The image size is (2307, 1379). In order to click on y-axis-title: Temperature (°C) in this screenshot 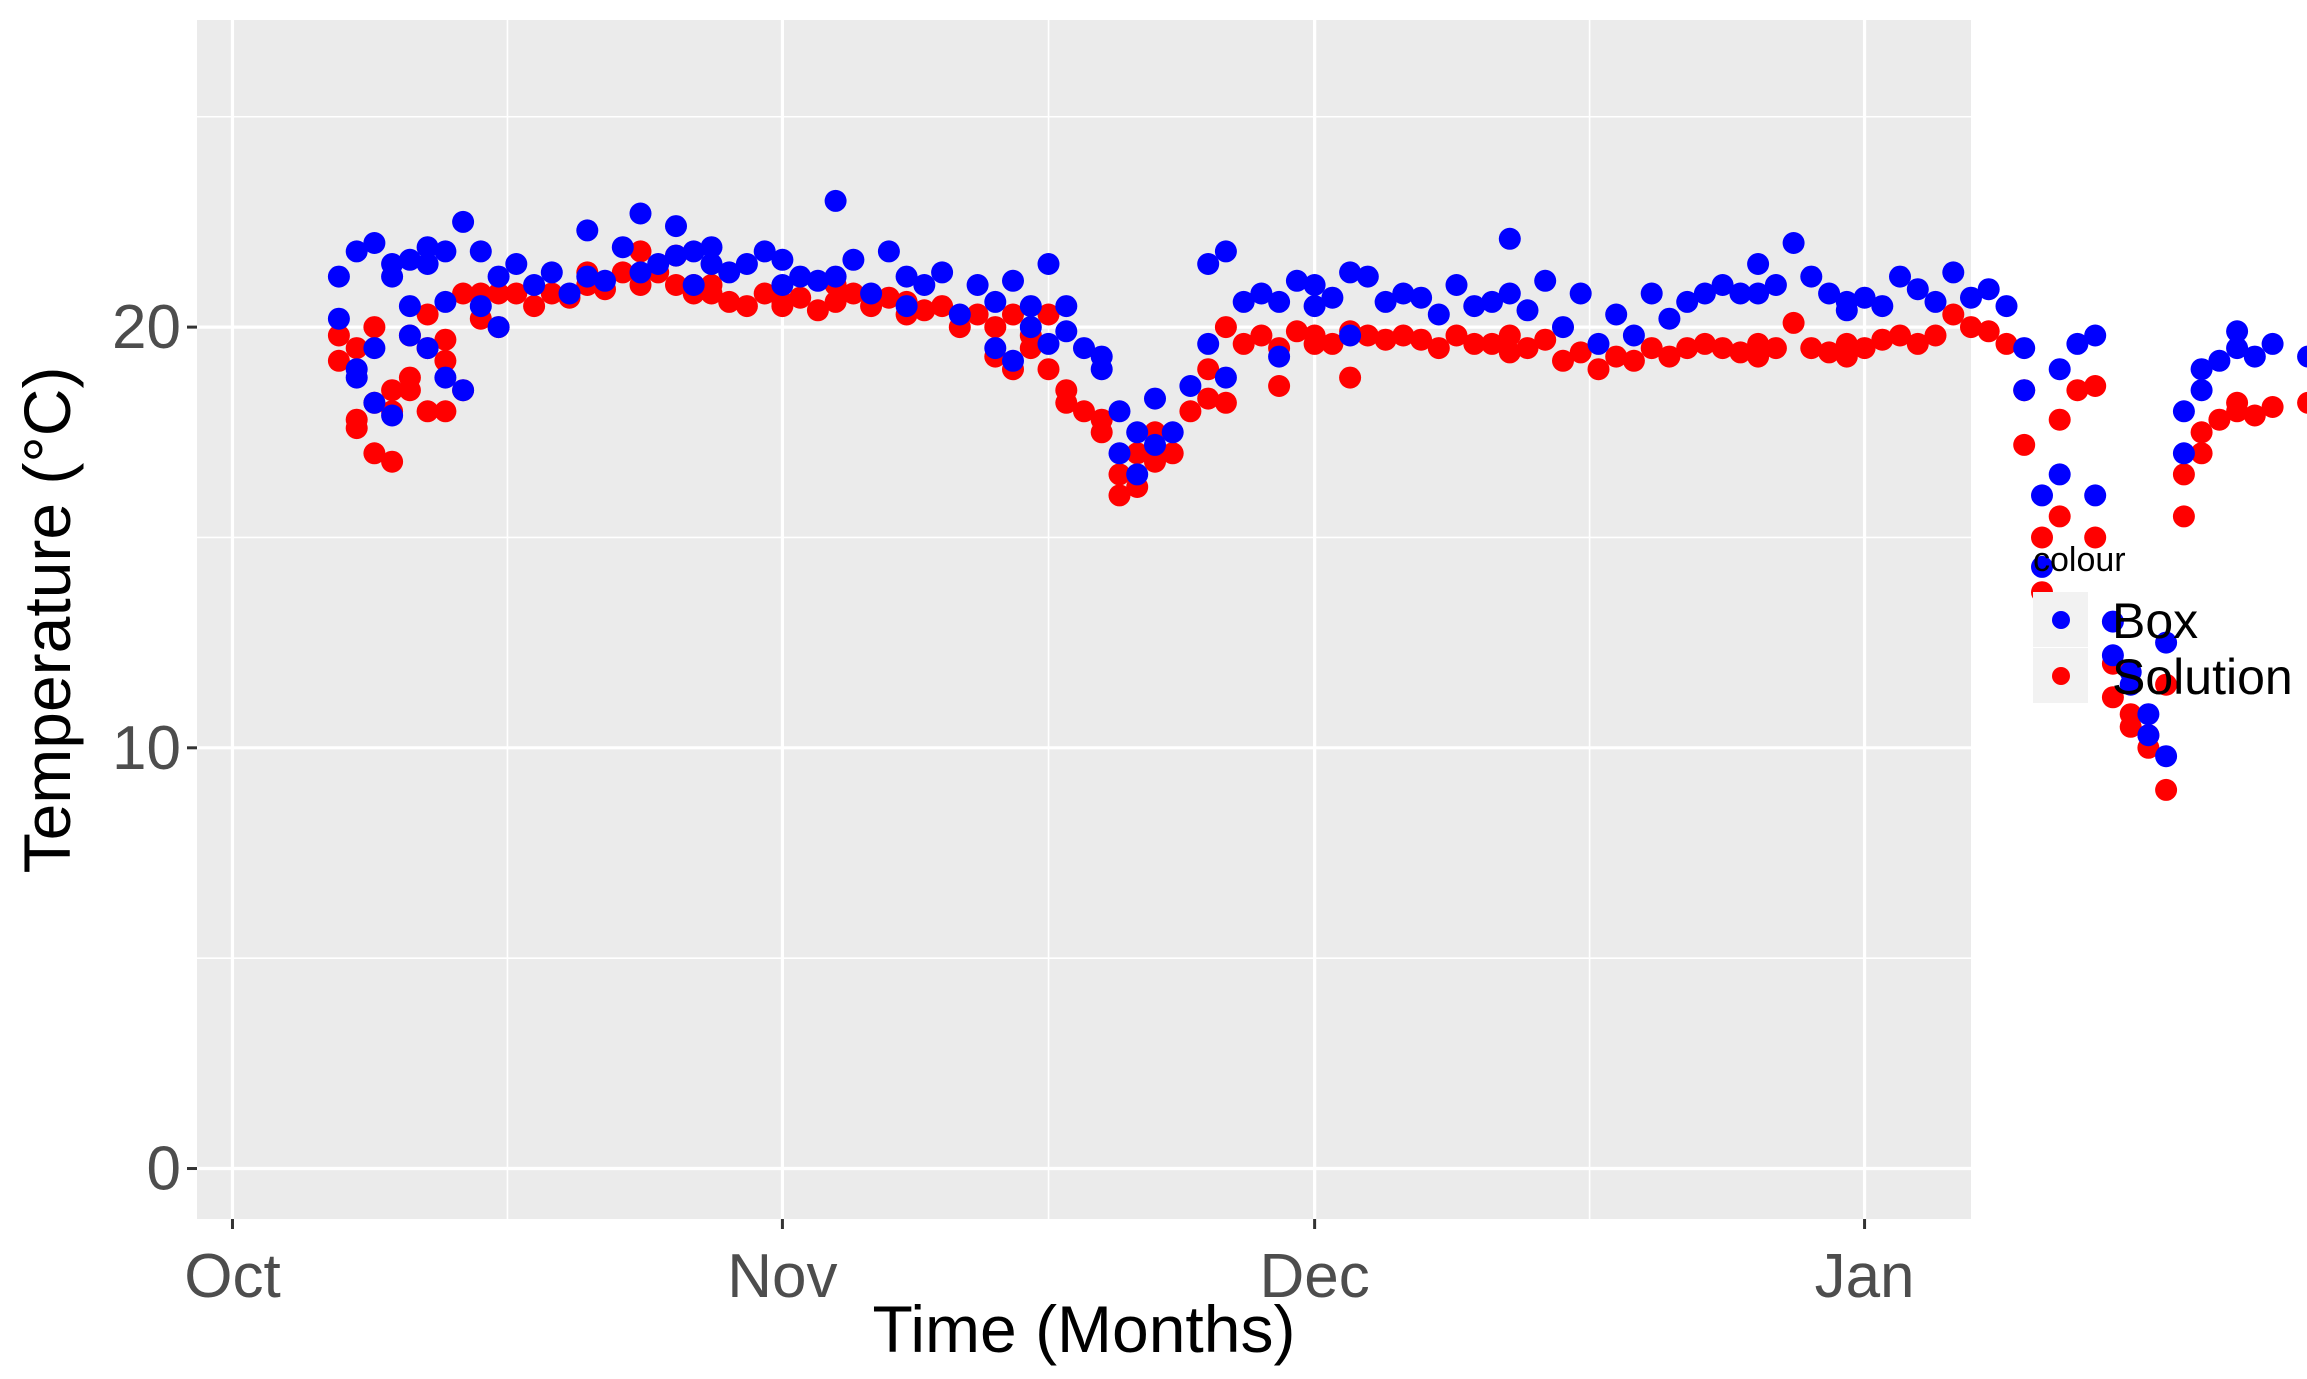, I will do `click(47, 620)`.